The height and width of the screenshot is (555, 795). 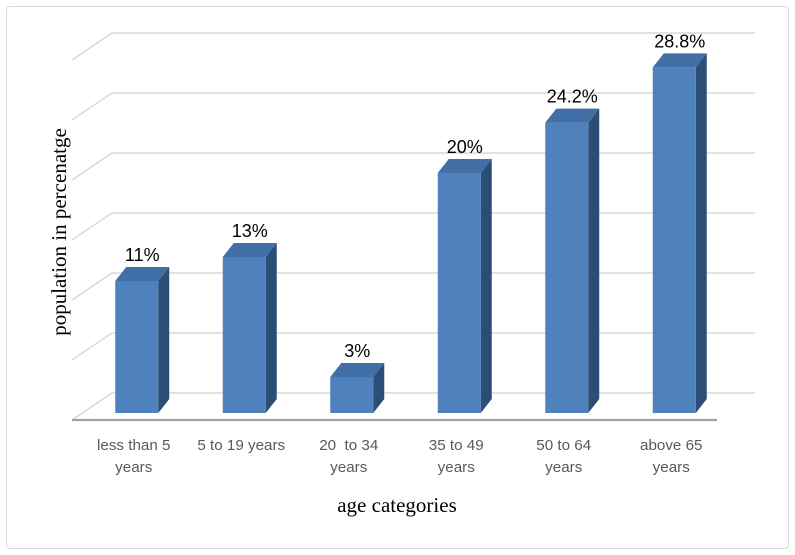 What do you see at coordinates (241, 445) in the screenshot?
I see `category-label: 5 to 19 years` at bounding box center [241, 445].